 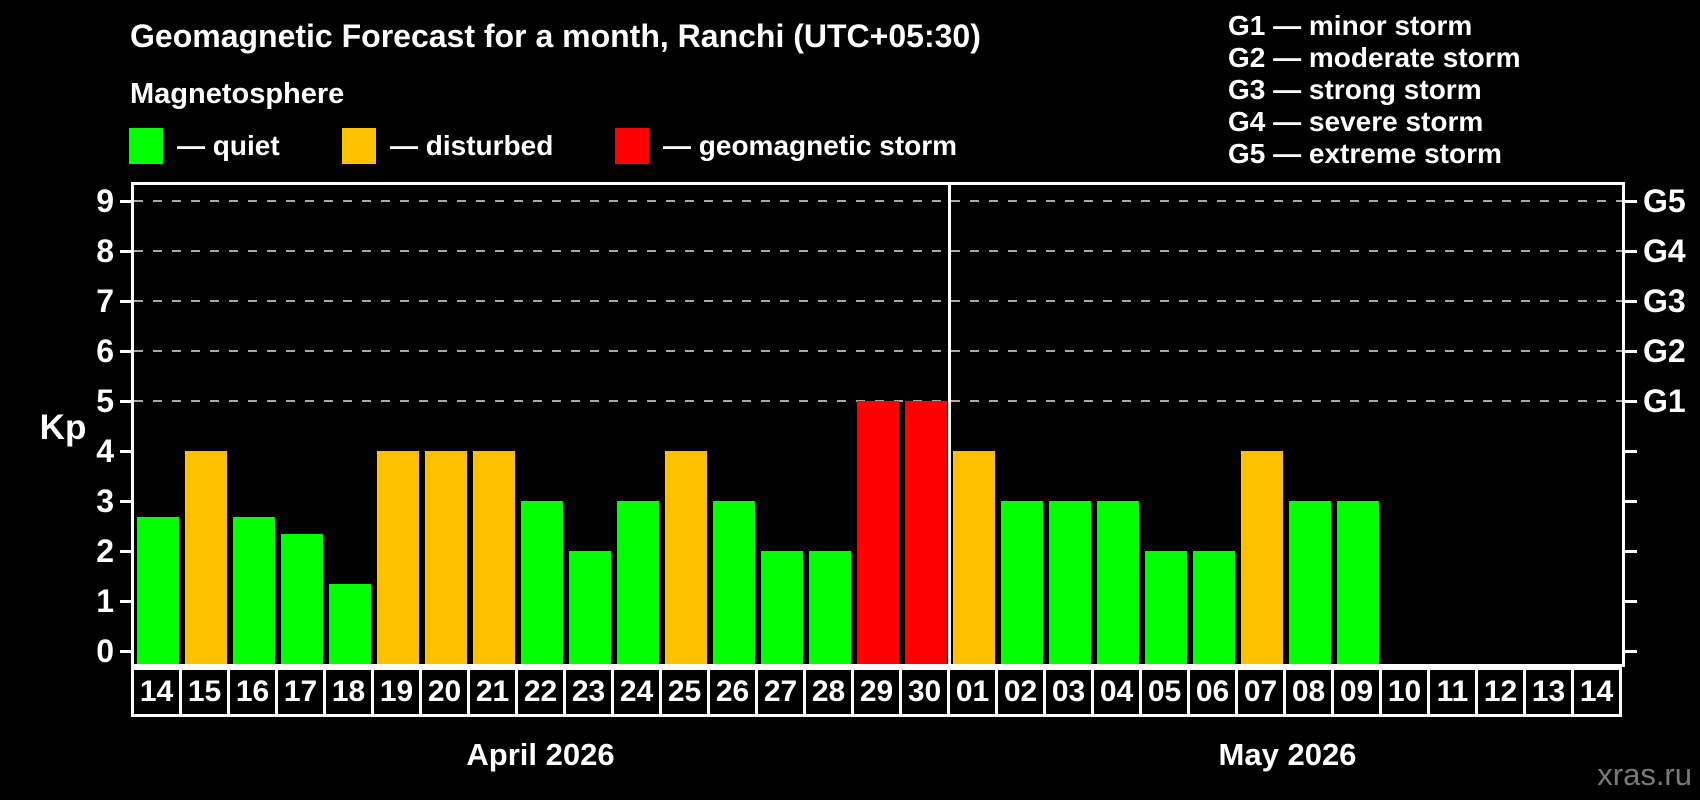 I want to click on y-axis-label-0: 0, so click(x=105, y=651).